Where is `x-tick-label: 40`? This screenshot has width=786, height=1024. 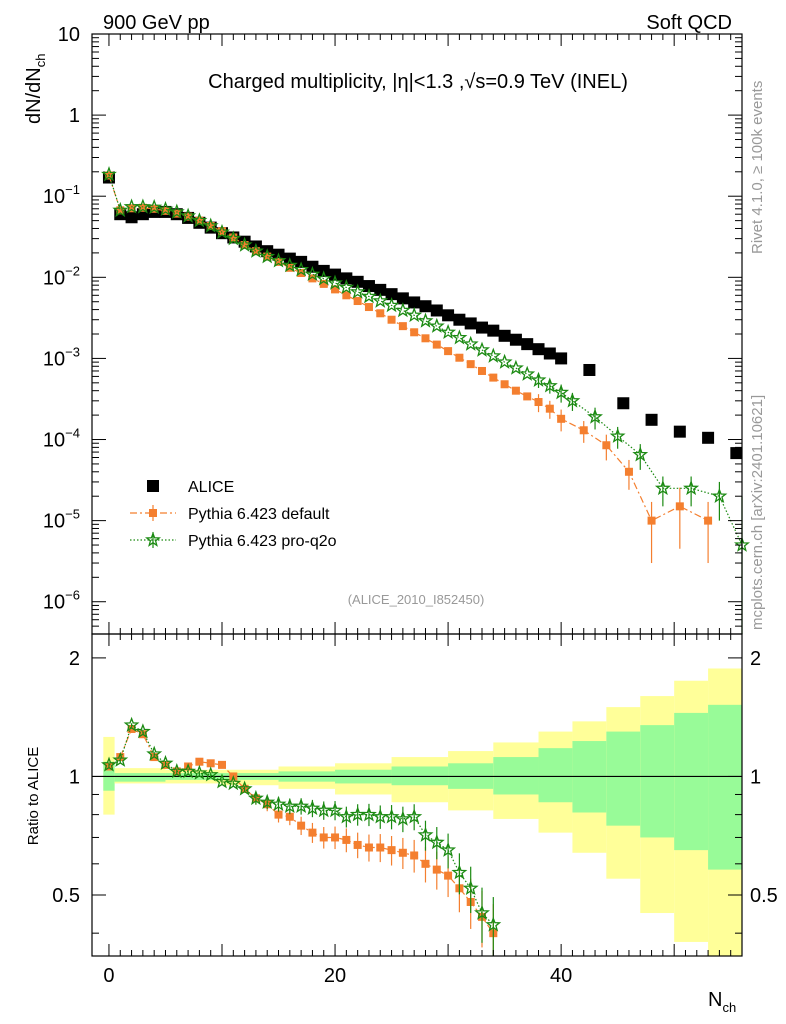
x-tick-label: 40 is located at coordinates (561, 976).